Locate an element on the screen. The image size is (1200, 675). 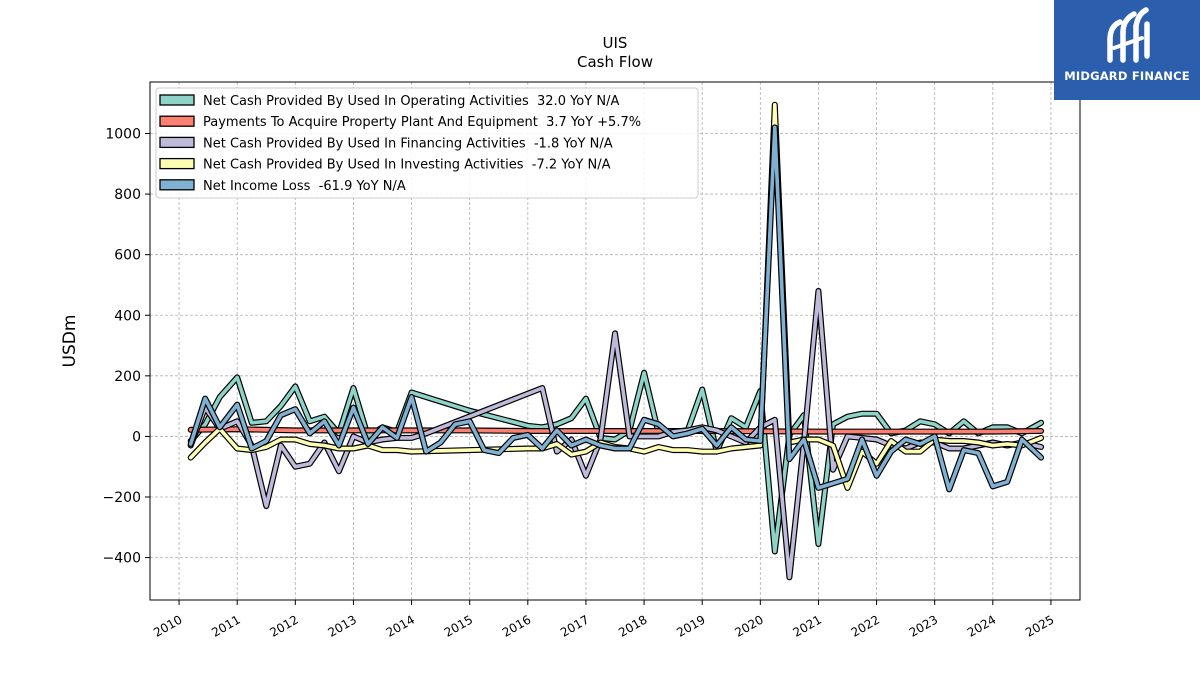
legend-frame is located at coordinates (427, 143).